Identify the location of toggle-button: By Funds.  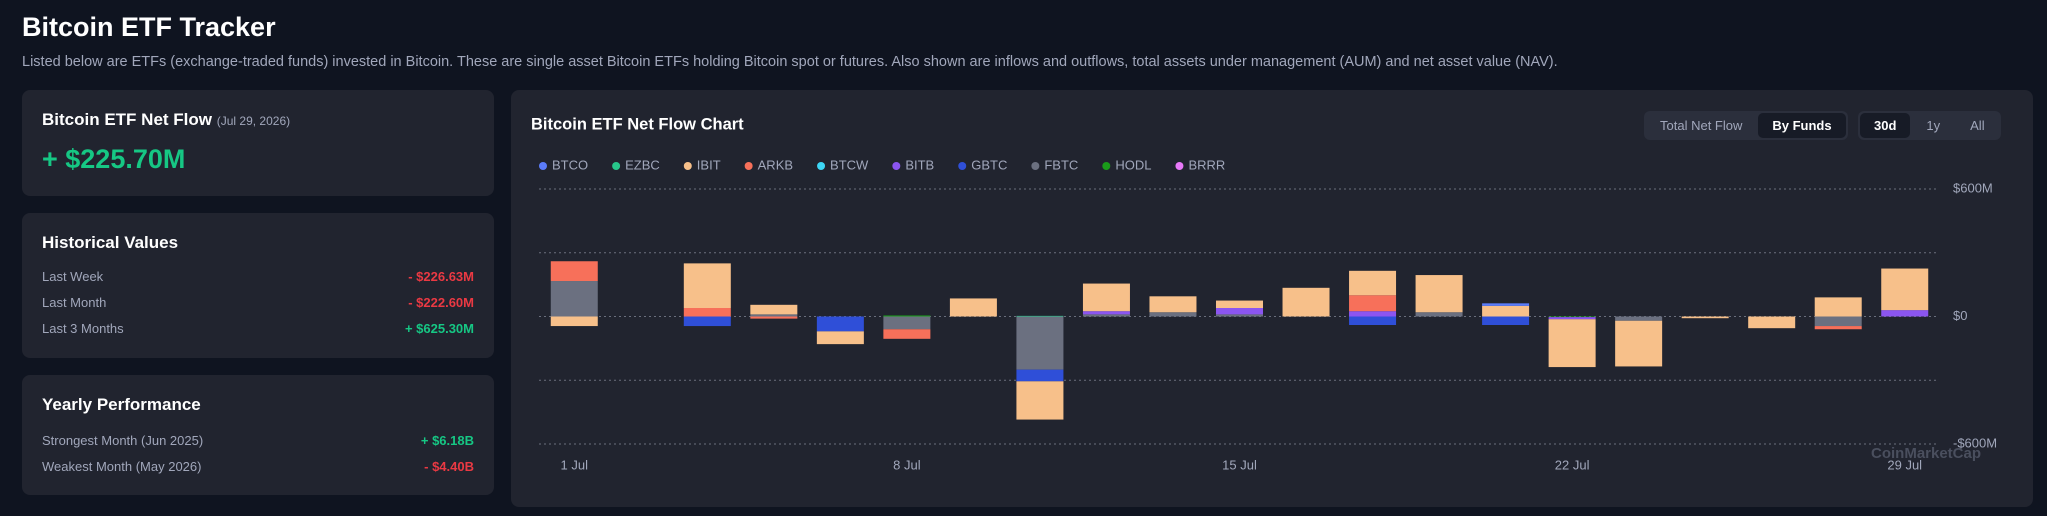
(1802, 125).